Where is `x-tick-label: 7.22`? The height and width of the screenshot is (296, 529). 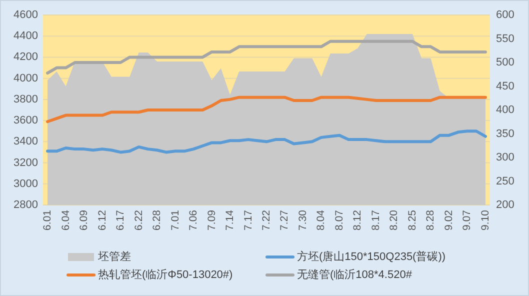
x-tick-label: 7.22 is located at coordinates (266, 220).